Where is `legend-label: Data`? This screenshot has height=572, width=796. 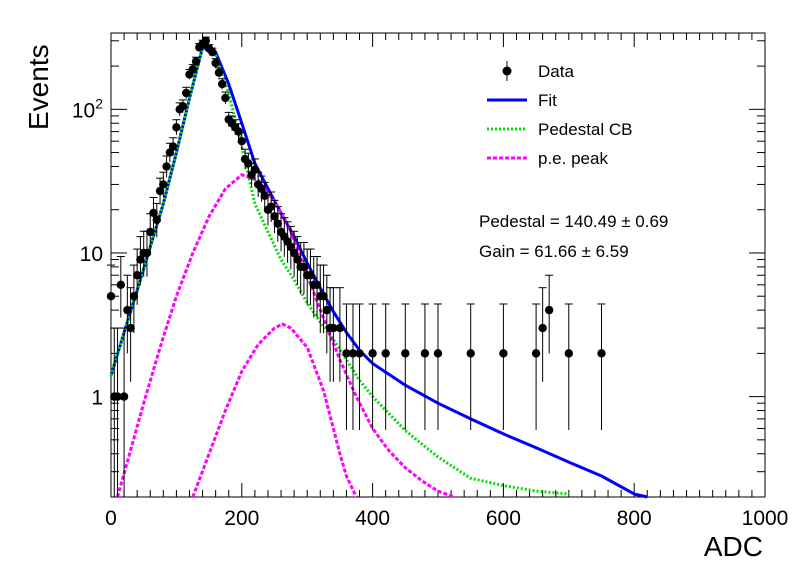
legend-label: Data is located at coordinates (556, 71).